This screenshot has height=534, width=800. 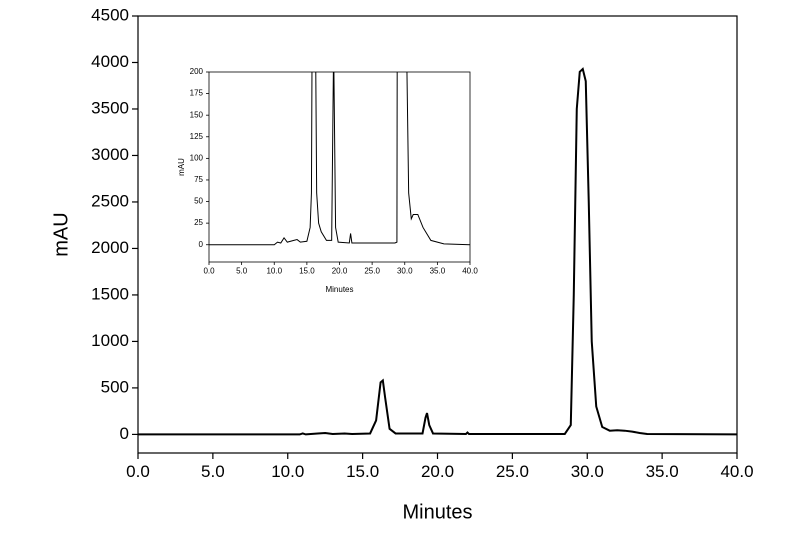 What do you see at coordinates (197, 71) in the screenshot?
I see `y-tick-label: 200` at bounding box center [197, 71].